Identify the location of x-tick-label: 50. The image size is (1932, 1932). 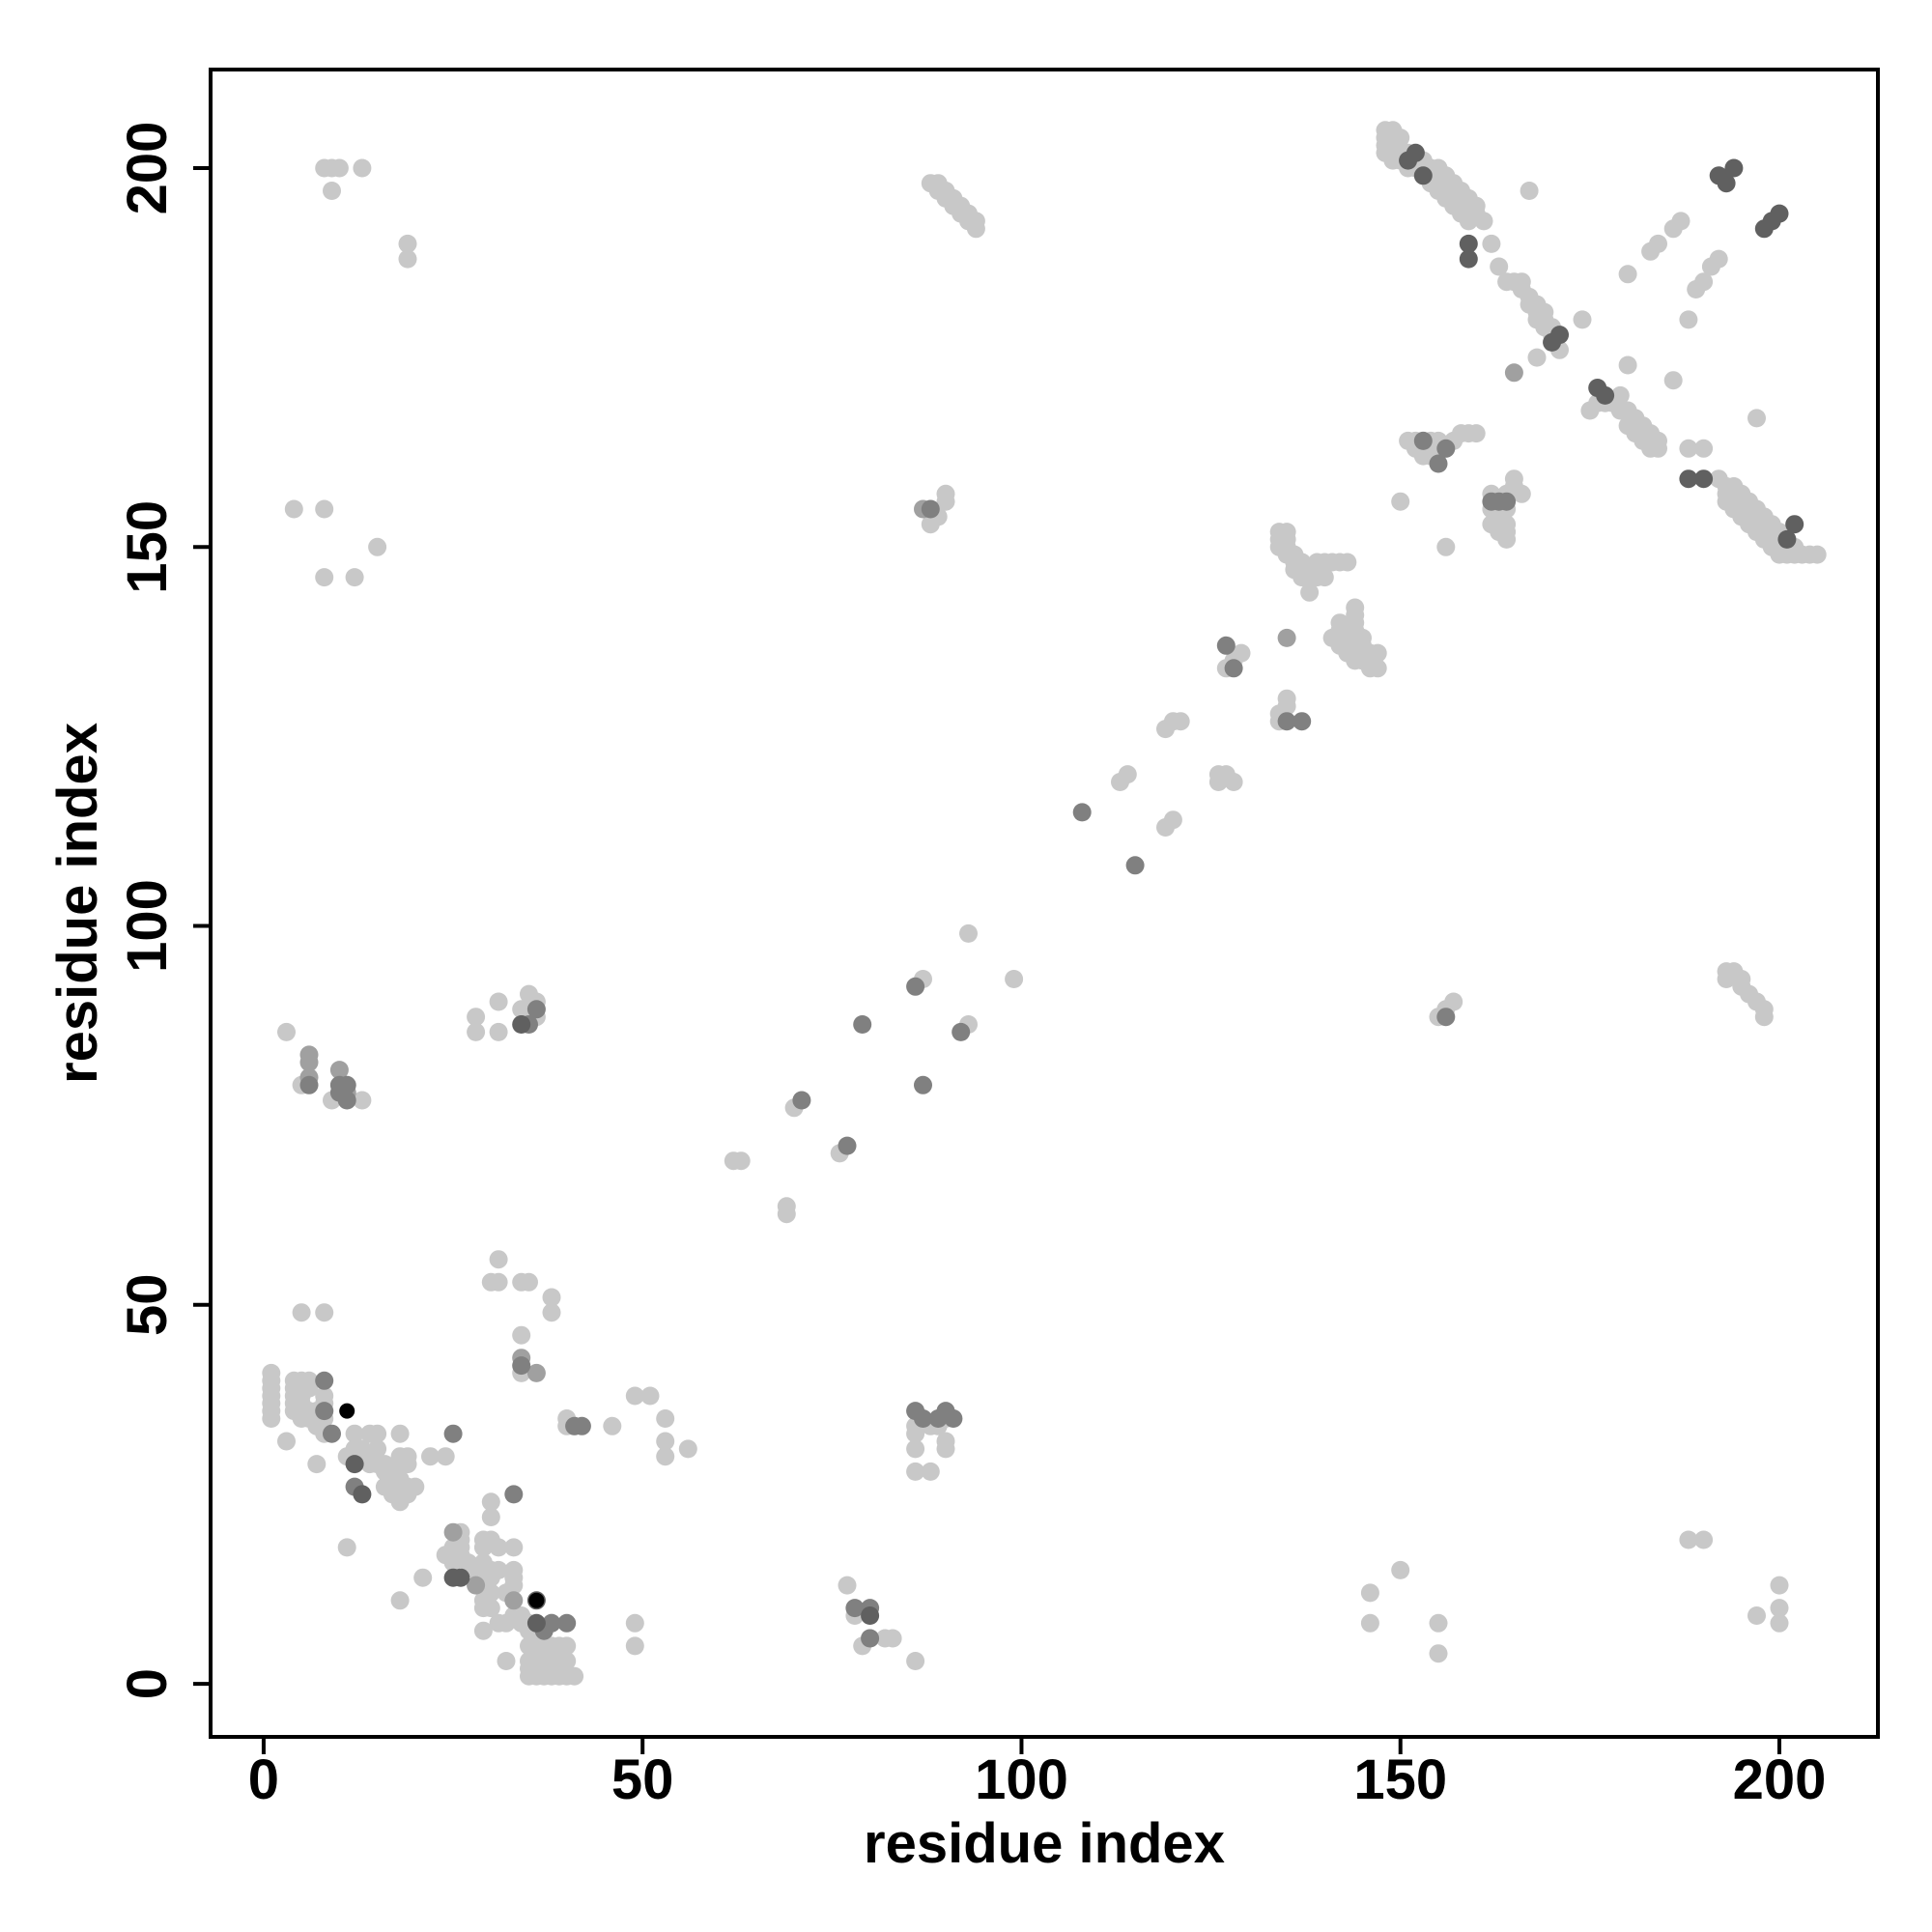
(642, 1779).